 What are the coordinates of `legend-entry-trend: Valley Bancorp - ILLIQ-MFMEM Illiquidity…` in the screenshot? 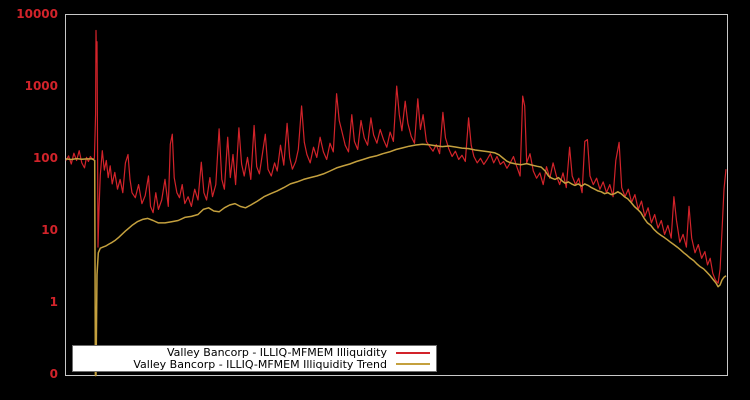 It's located at (251, 364).